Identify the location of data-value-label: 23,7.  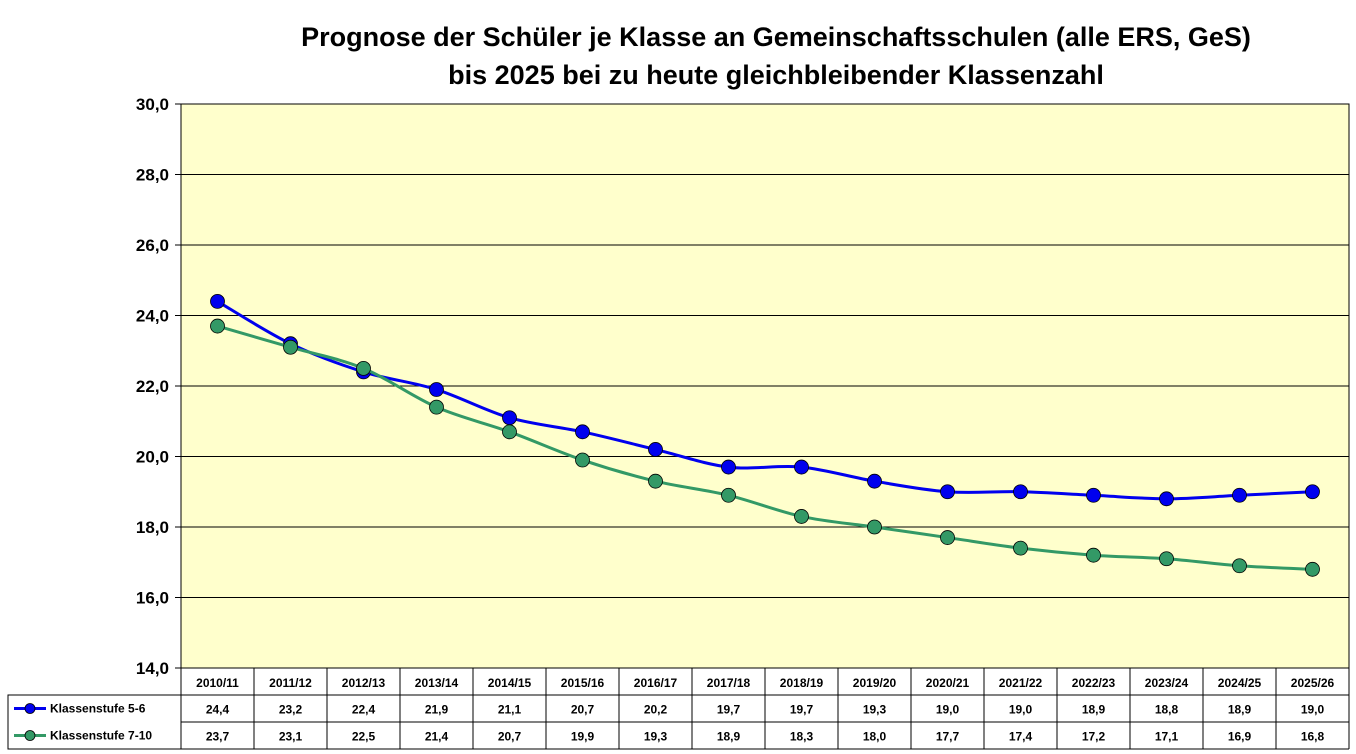
(218, 737).